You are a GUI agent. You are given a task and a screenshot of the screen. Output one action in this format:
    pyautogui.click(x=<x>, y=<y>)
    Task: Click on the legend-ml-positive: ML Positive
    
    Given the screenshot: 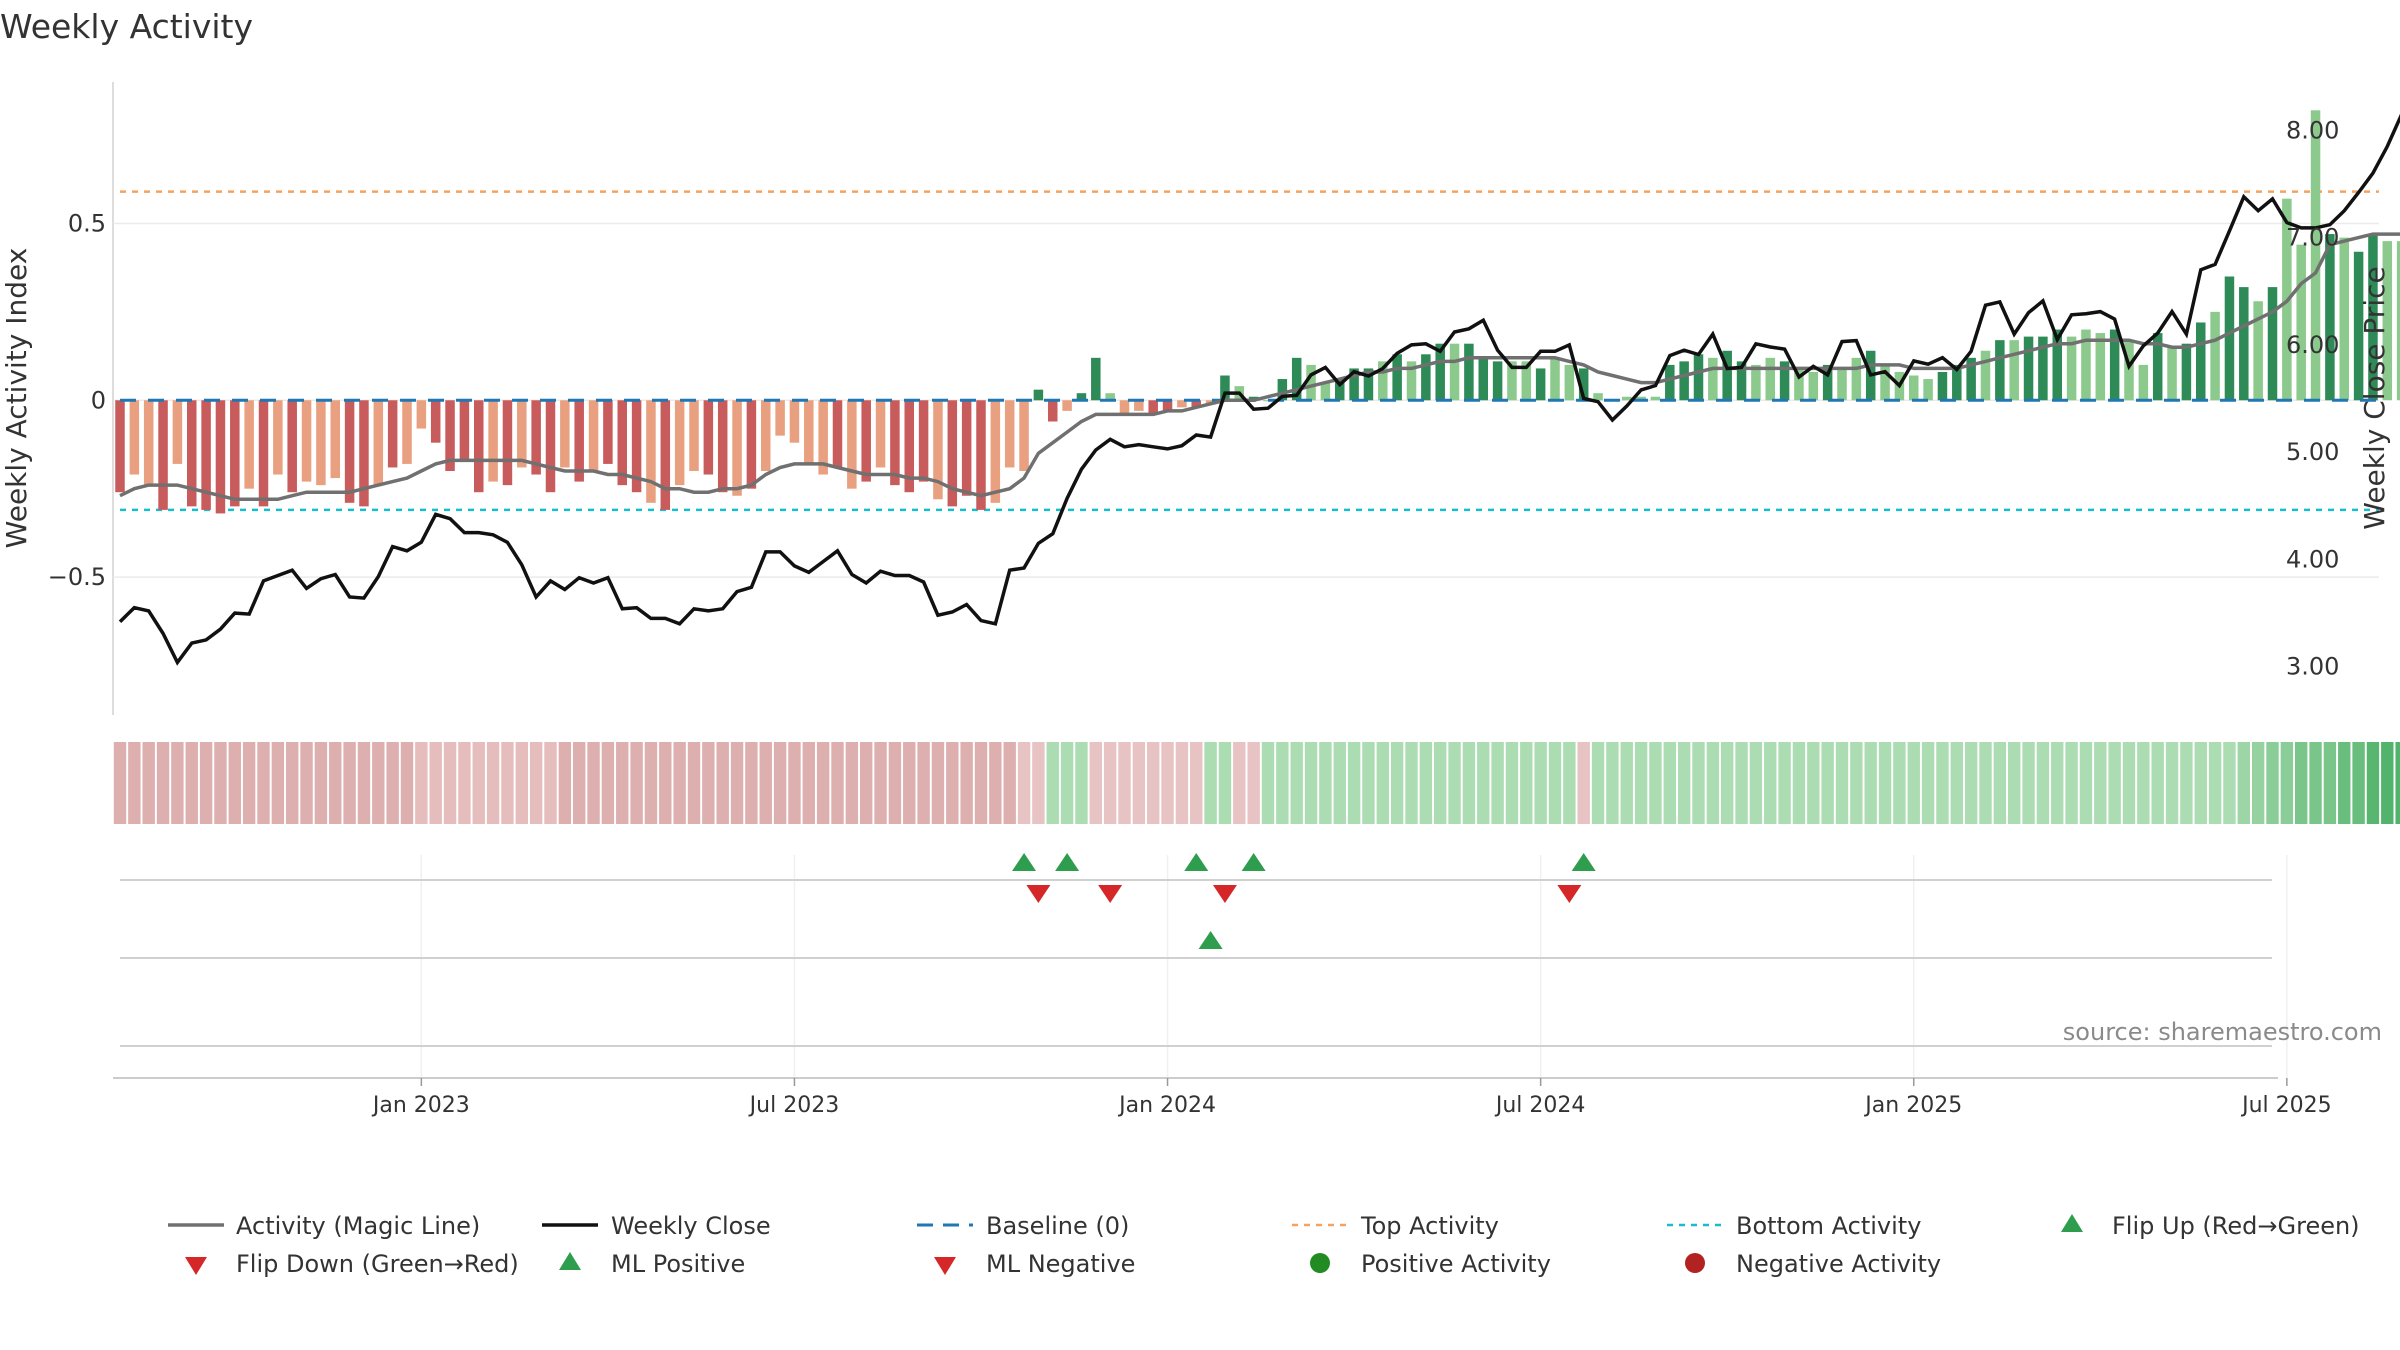 What is the action you would take?
    pyautogui.click(x=652, y=1264)
    